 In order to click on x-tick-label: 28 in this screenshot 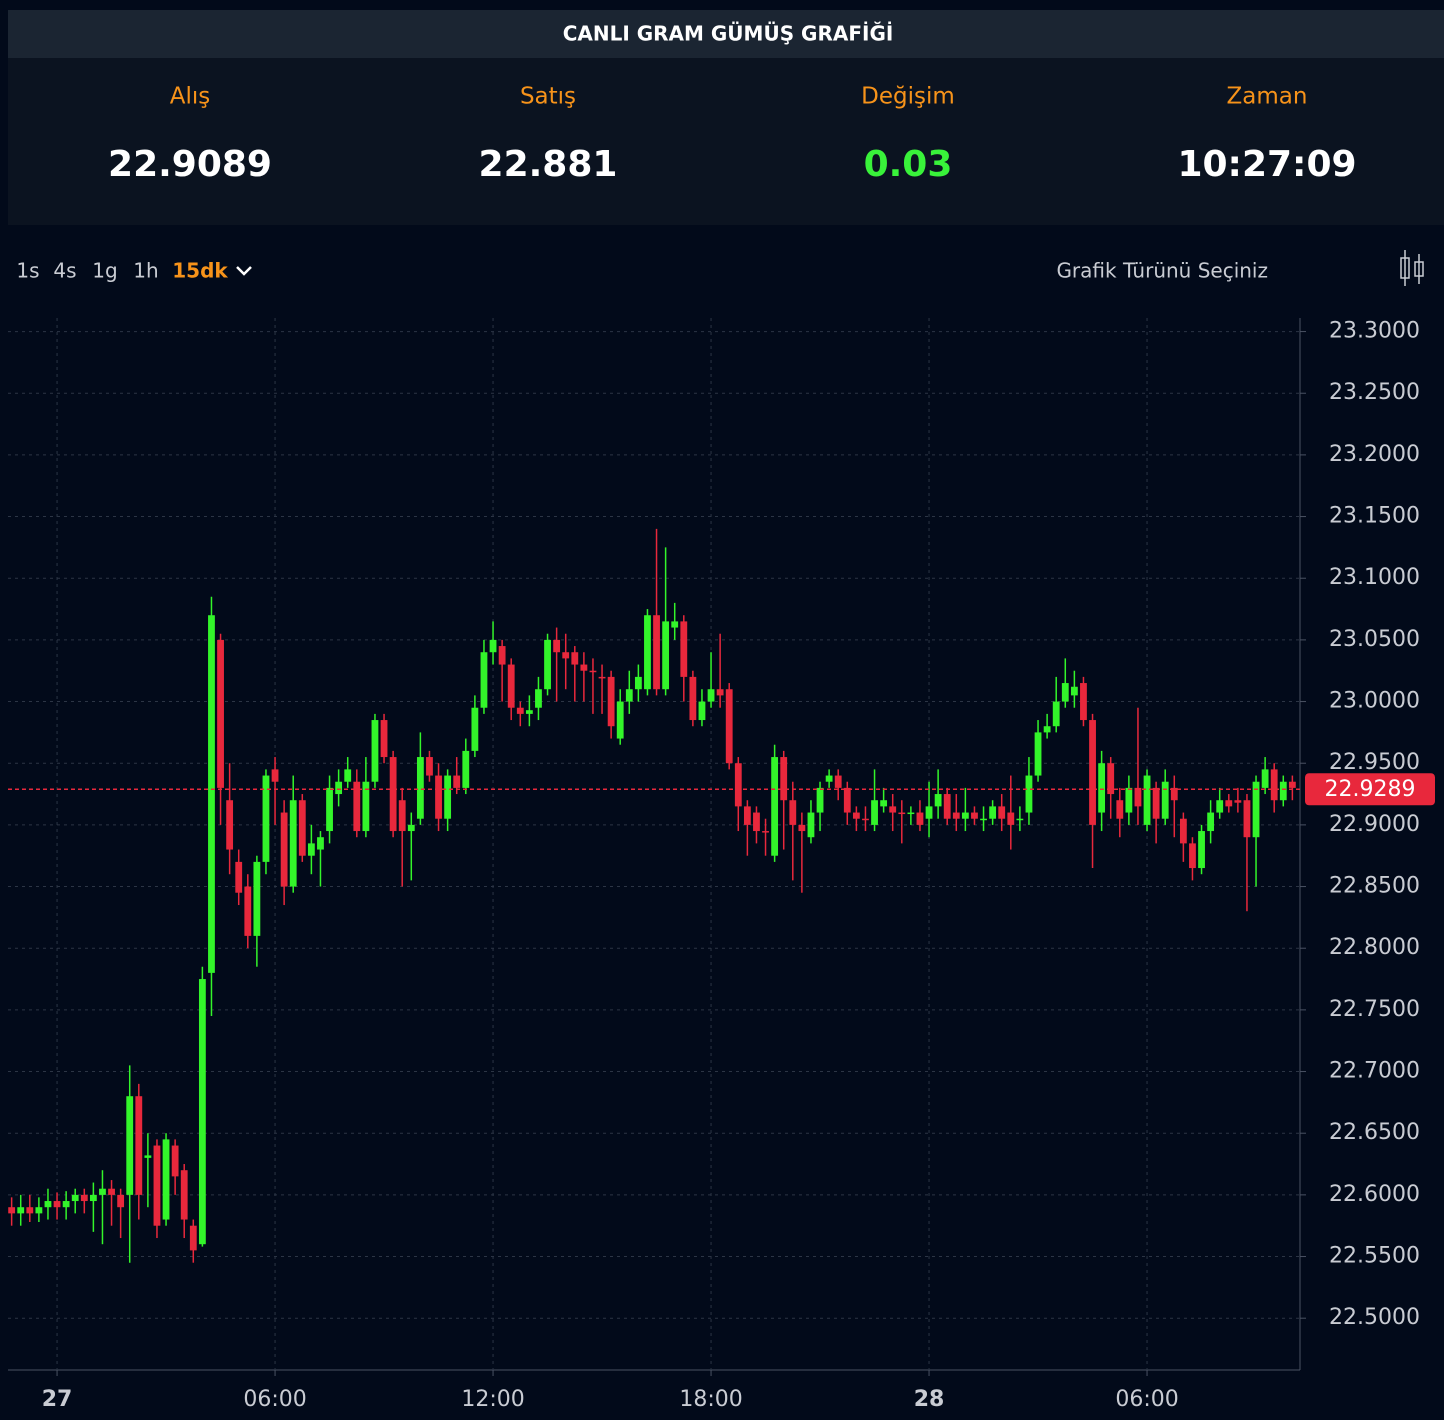, I will do `click(929, 1399)`.